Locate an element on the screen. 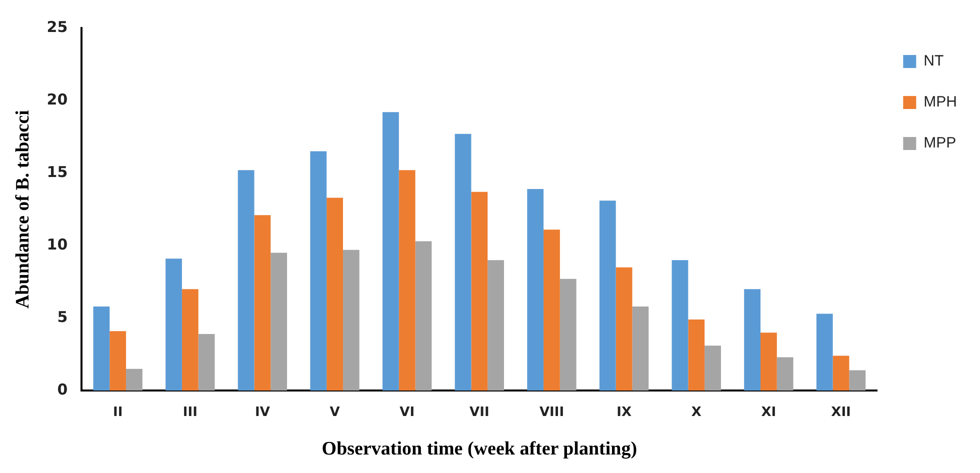  x-tick-label: IV is located at coordinates (262, 412).